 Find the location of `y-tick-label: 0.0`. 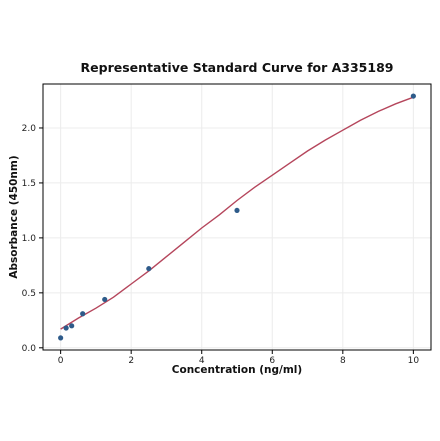

y-tick-label: 0.0 is located at coordinates (29, 349).